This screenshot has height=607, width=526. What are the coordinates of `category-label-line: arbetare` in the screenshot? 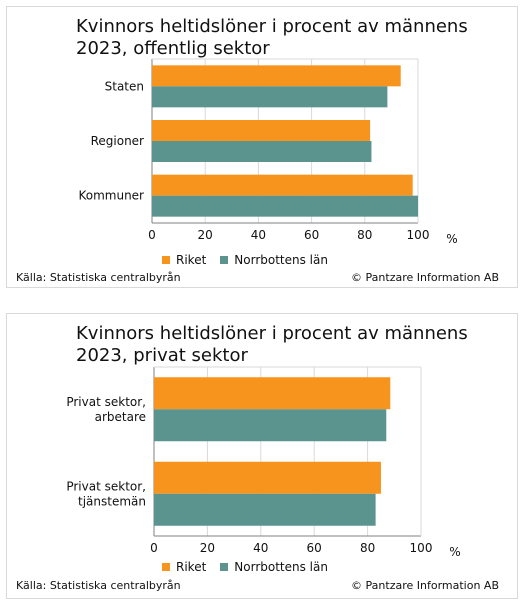 It's located at (120, 417).